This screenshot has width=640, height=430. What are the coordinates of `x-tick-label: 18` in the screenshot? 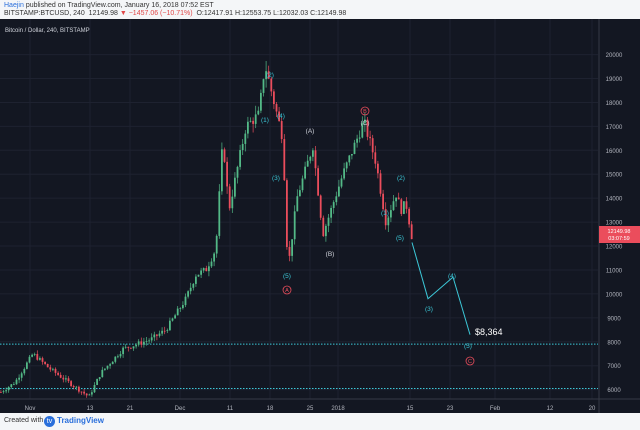 It's located at (270, 409).